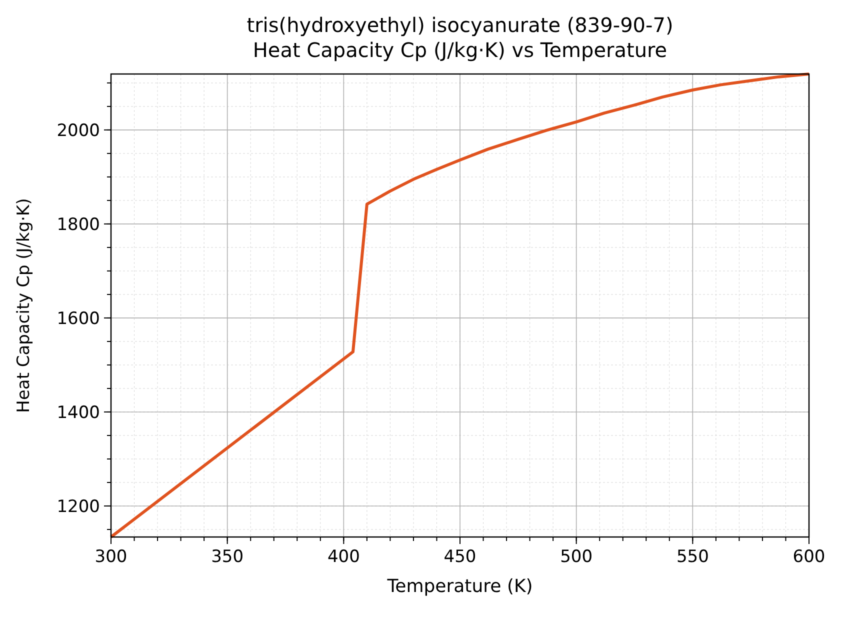  I want to click on y-tick-label: 2000, so click(78, 130).